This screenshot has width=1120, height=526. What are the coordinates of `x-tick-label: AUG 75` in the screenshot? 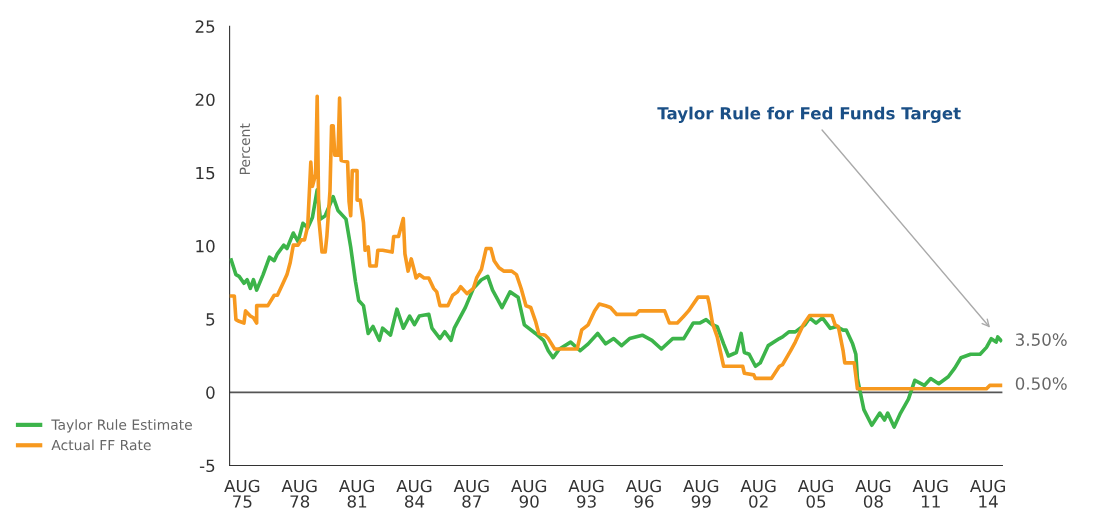 It's located at (242, 493).